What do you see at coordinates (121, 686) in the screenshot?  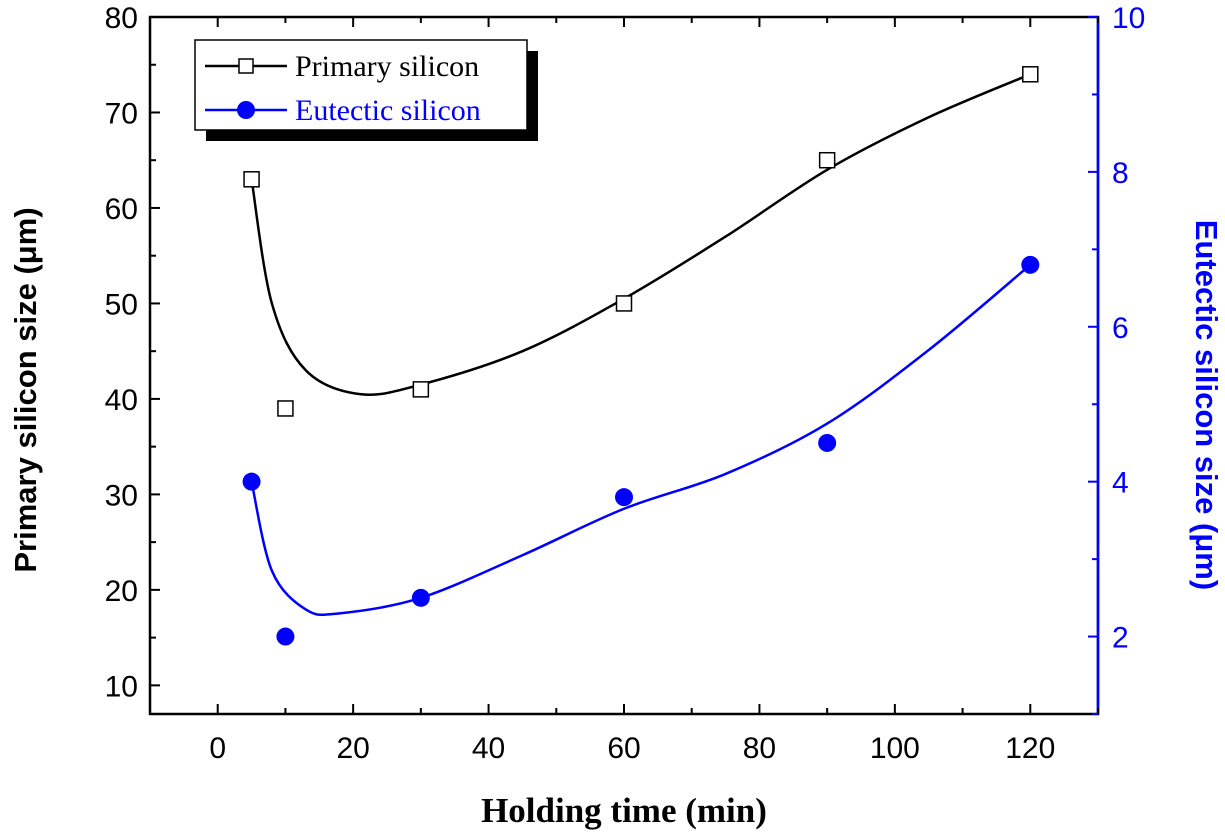 I see `y-tick-label: 10` at bounding box center [121, 686].